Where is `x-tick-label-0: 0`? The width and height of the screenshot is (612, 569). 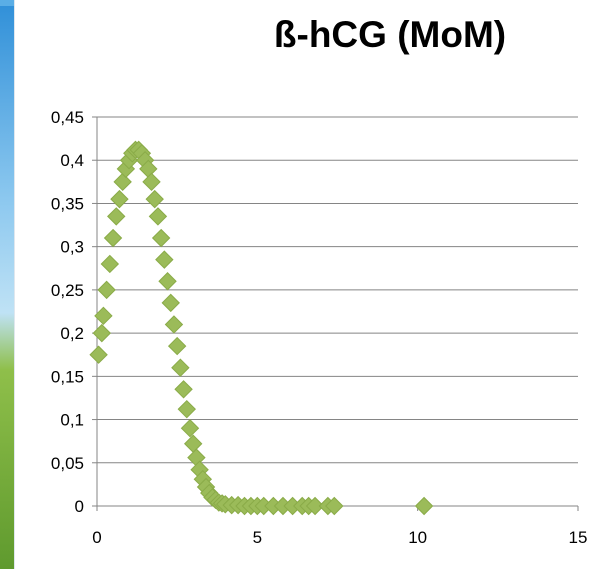 x-tick-label-0: 0 is located at coordinates (96, 537).